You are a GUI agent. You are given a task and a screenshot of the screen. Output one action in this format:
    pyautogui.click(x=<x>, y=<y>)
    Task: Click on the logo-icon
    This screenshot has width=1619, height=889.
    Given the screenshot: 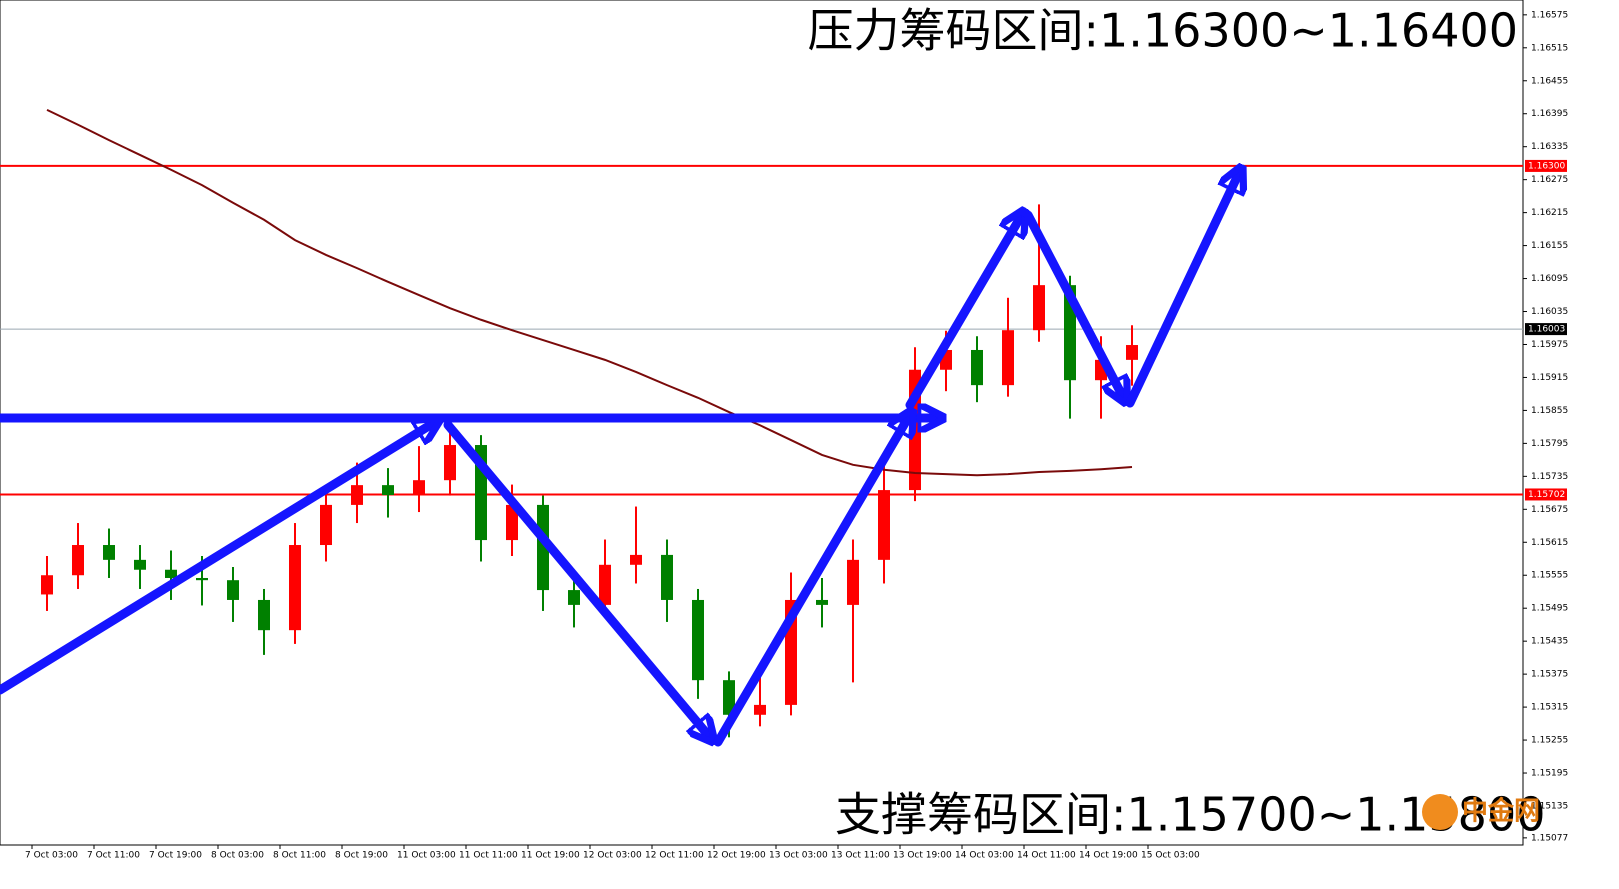 What is the action you would take?
    pyautogui.click(x=1440, y=812)
    